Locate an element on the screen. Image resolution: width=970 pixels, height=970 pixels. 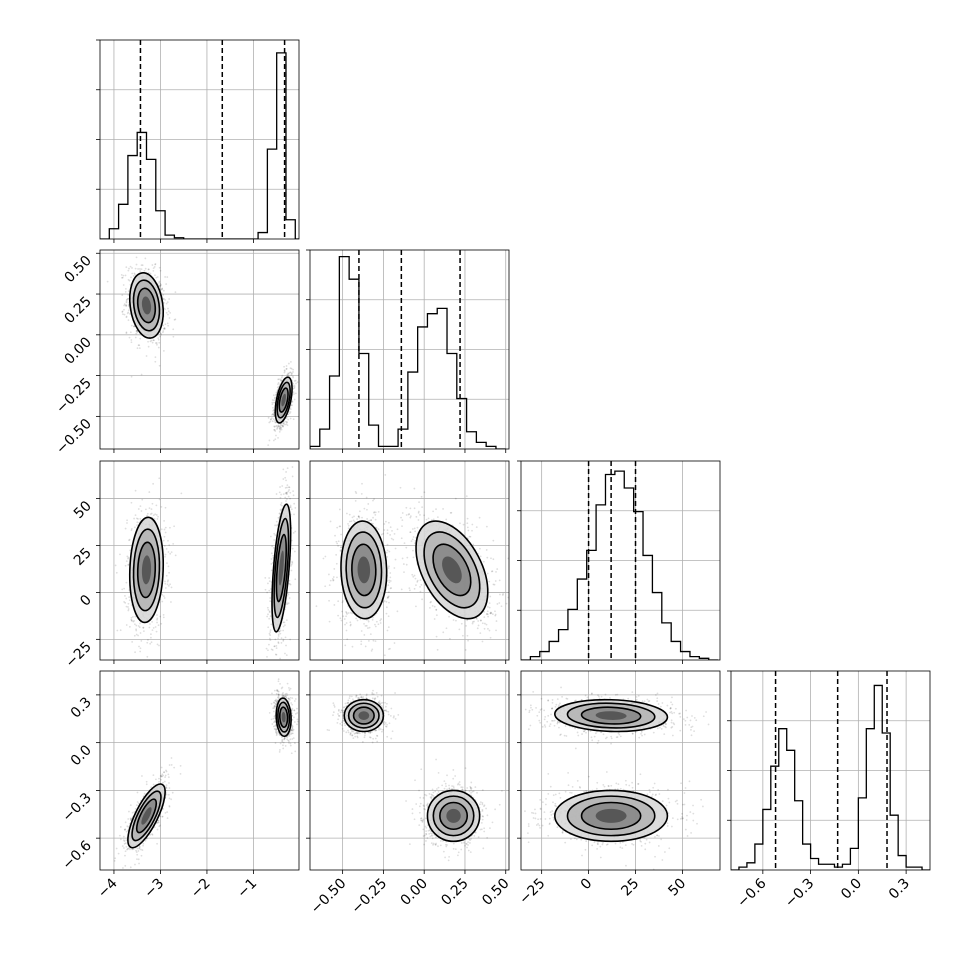
contour-line is located at coordinates (146, 305).